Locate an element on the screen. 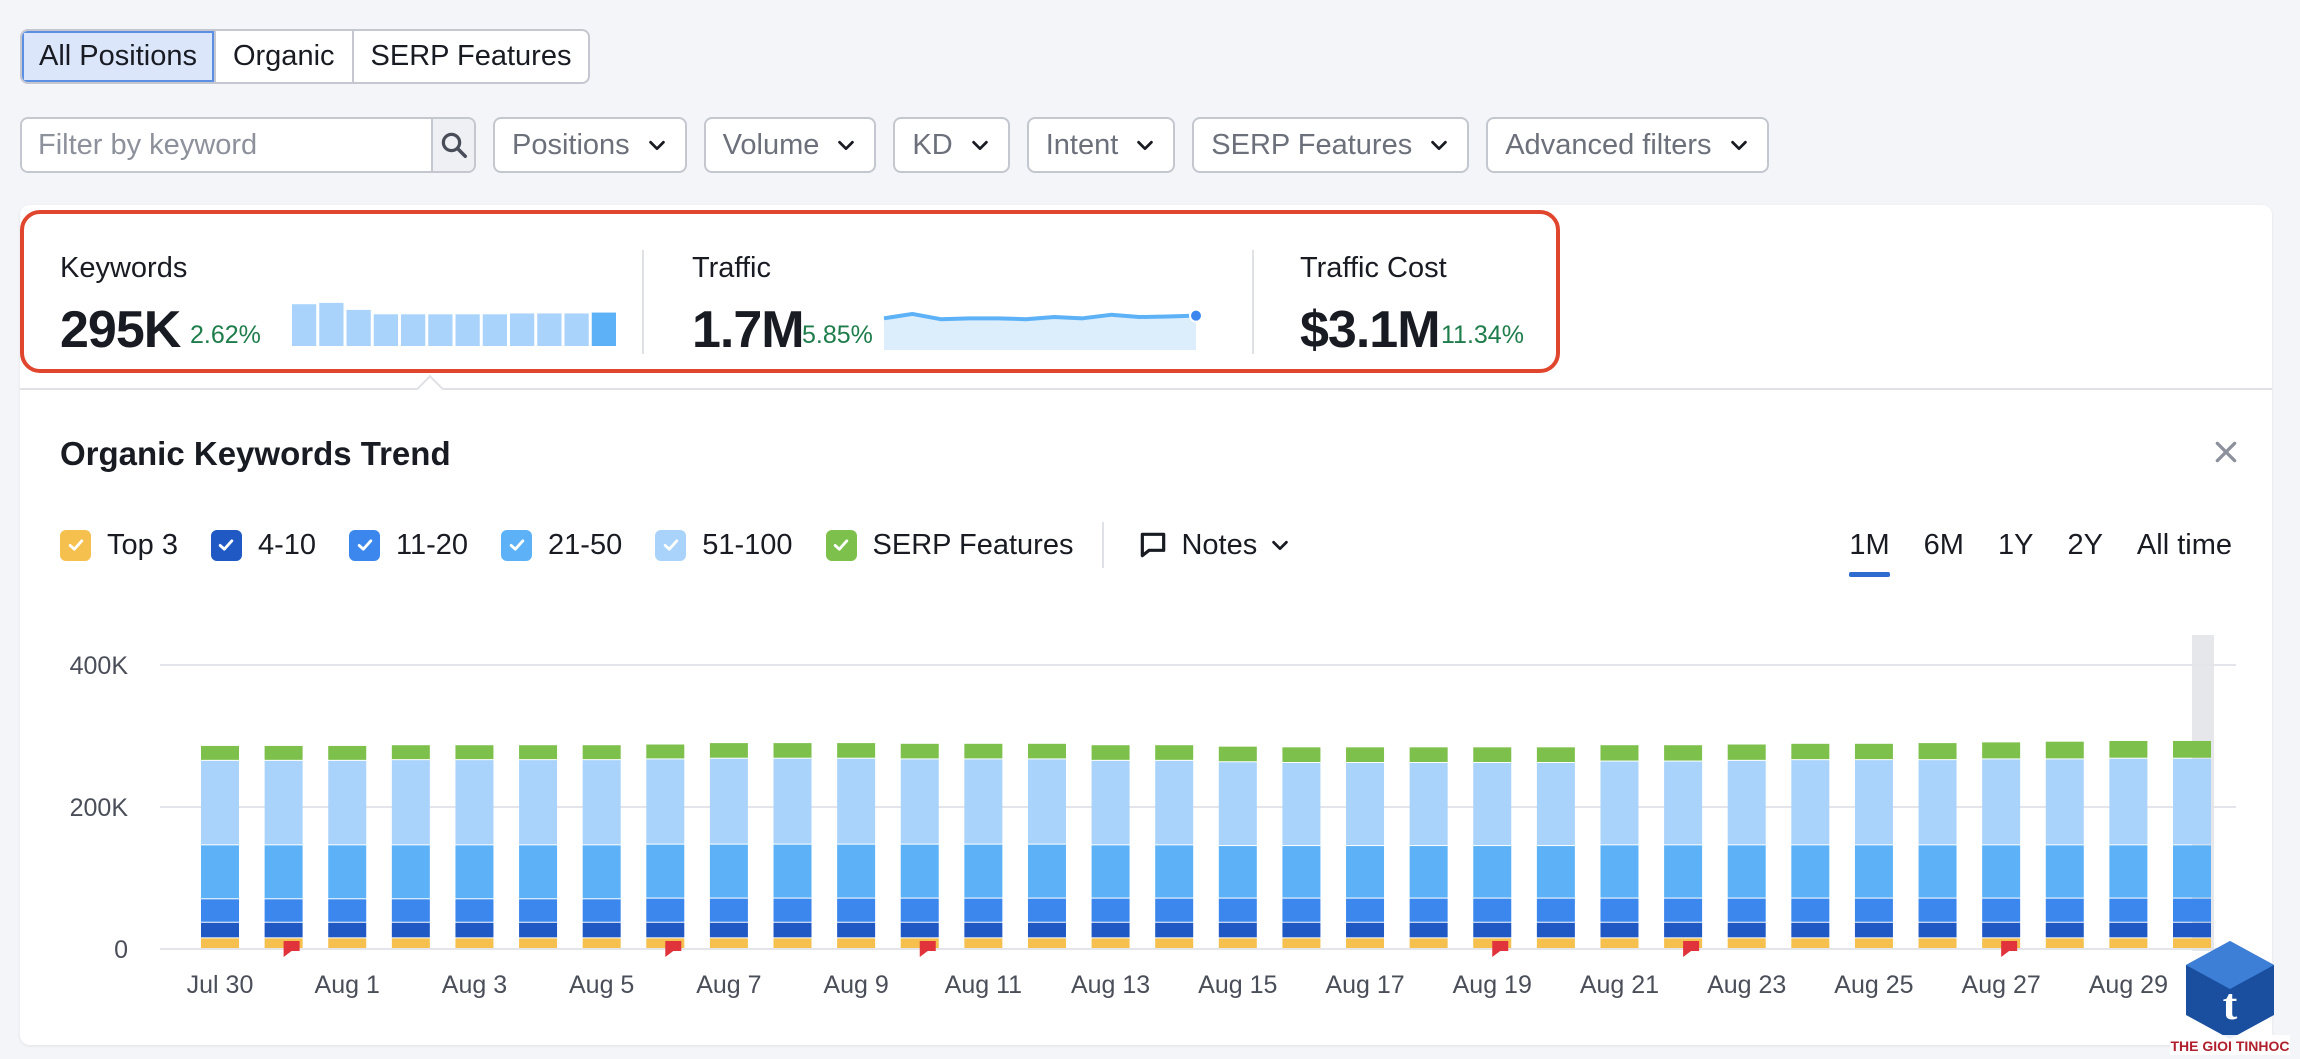  chevron-down-icon is located at coordinates (846, 145).